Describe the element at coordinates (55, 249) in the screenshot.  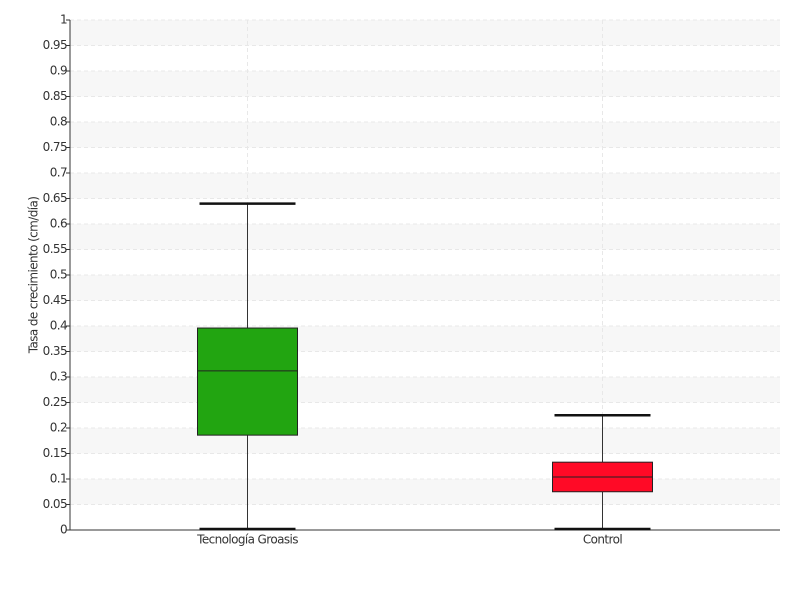
I see `y-tick-label: 0.55` at that location.